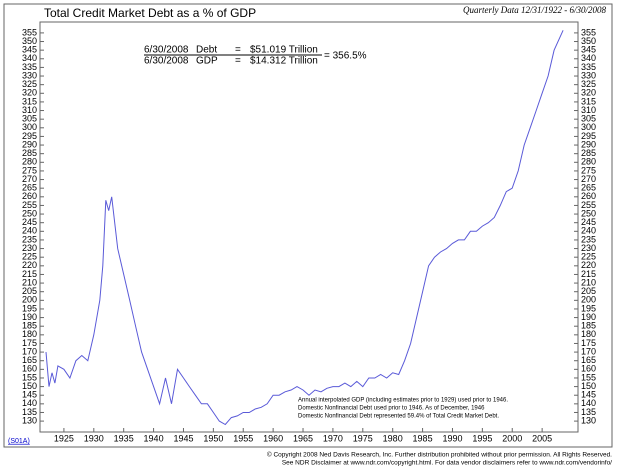  I want to click on y-tick-label: 325, so click(29, 84).